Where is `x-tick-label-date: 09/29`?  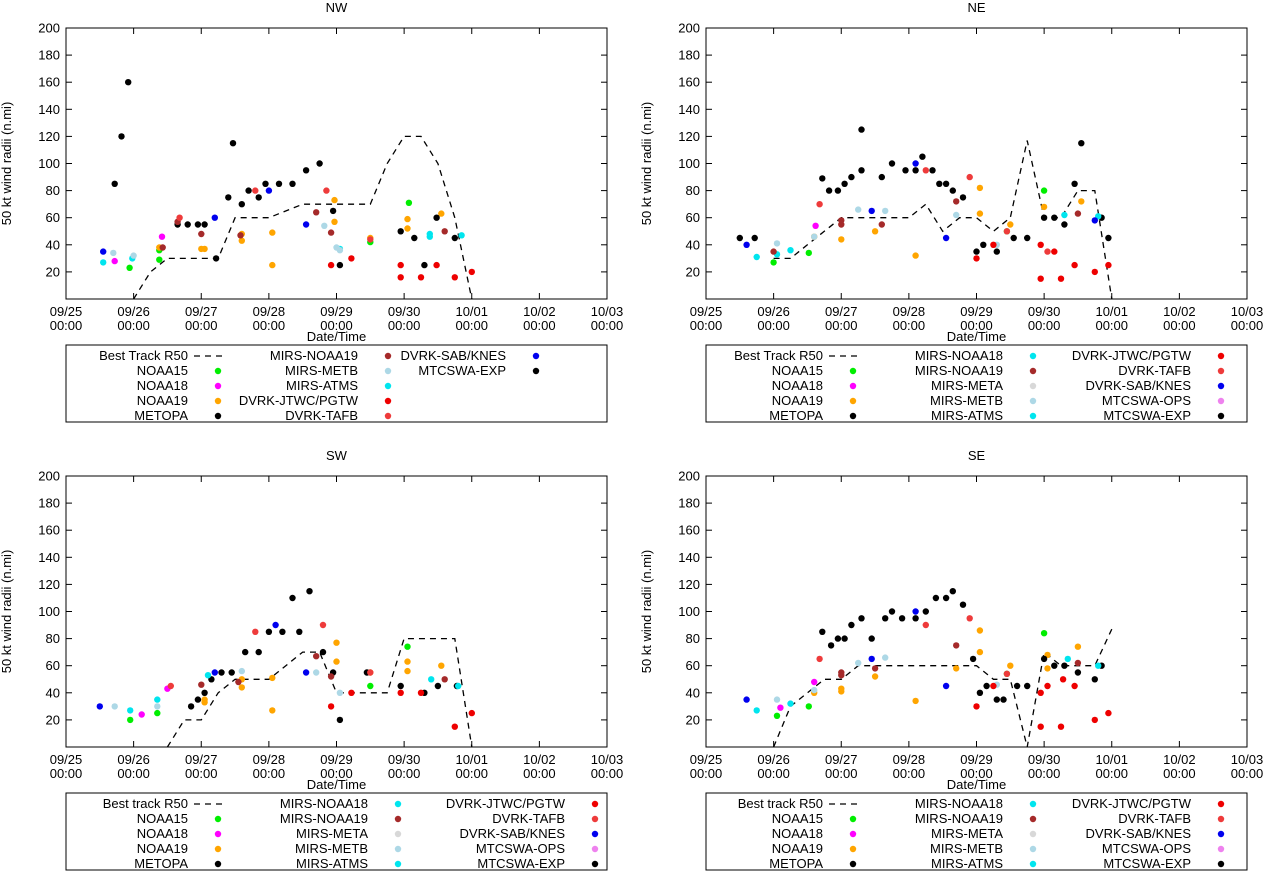 x-tick-label-date: 09/29 is located at coordinates (336, 759).